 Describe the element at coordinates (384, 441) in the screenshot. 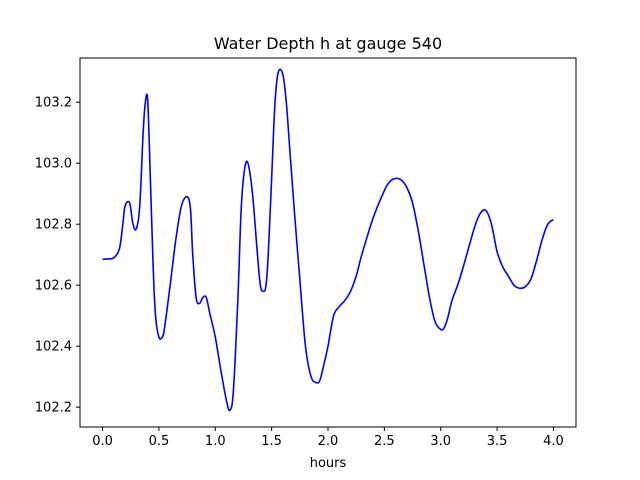

I see `x-tick-label: 2.5` at that location.